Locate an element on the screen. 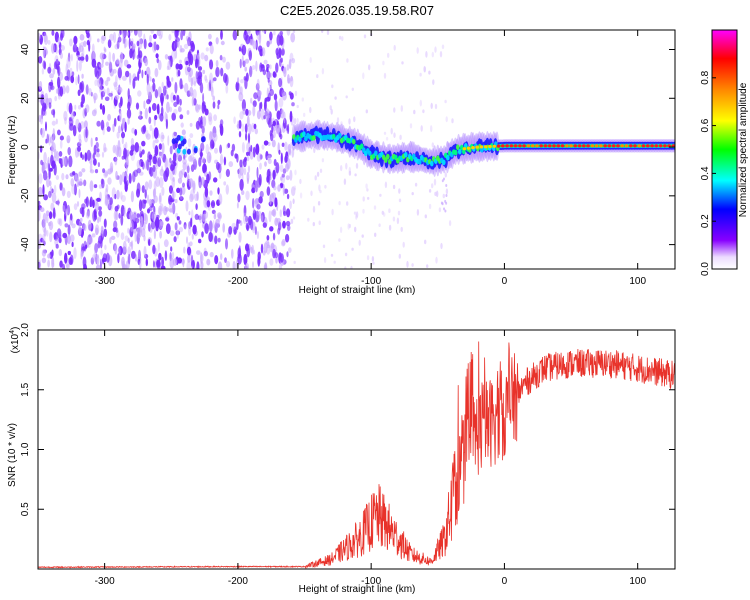 The height and width of the screenshot is (600, 750). spectrogram-x-tick-labels: -300 -200 -100 0 100 is located at coordinates (371, 281).